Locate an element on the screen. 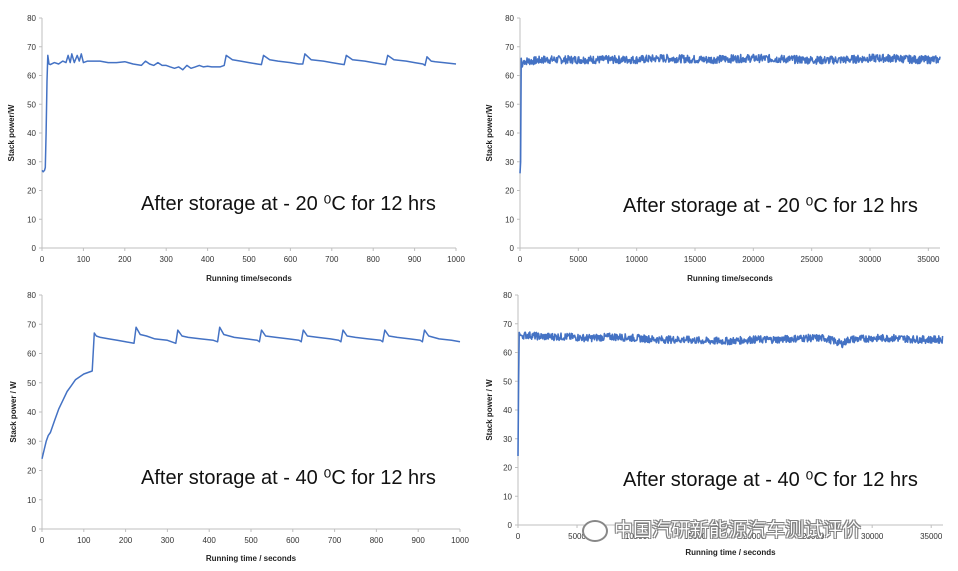 Image resolution: width=958 pixels, height=571 pixels. watermark-text: 中国汽研新能源汽车测试评价 is located at coordinates (738, 530).